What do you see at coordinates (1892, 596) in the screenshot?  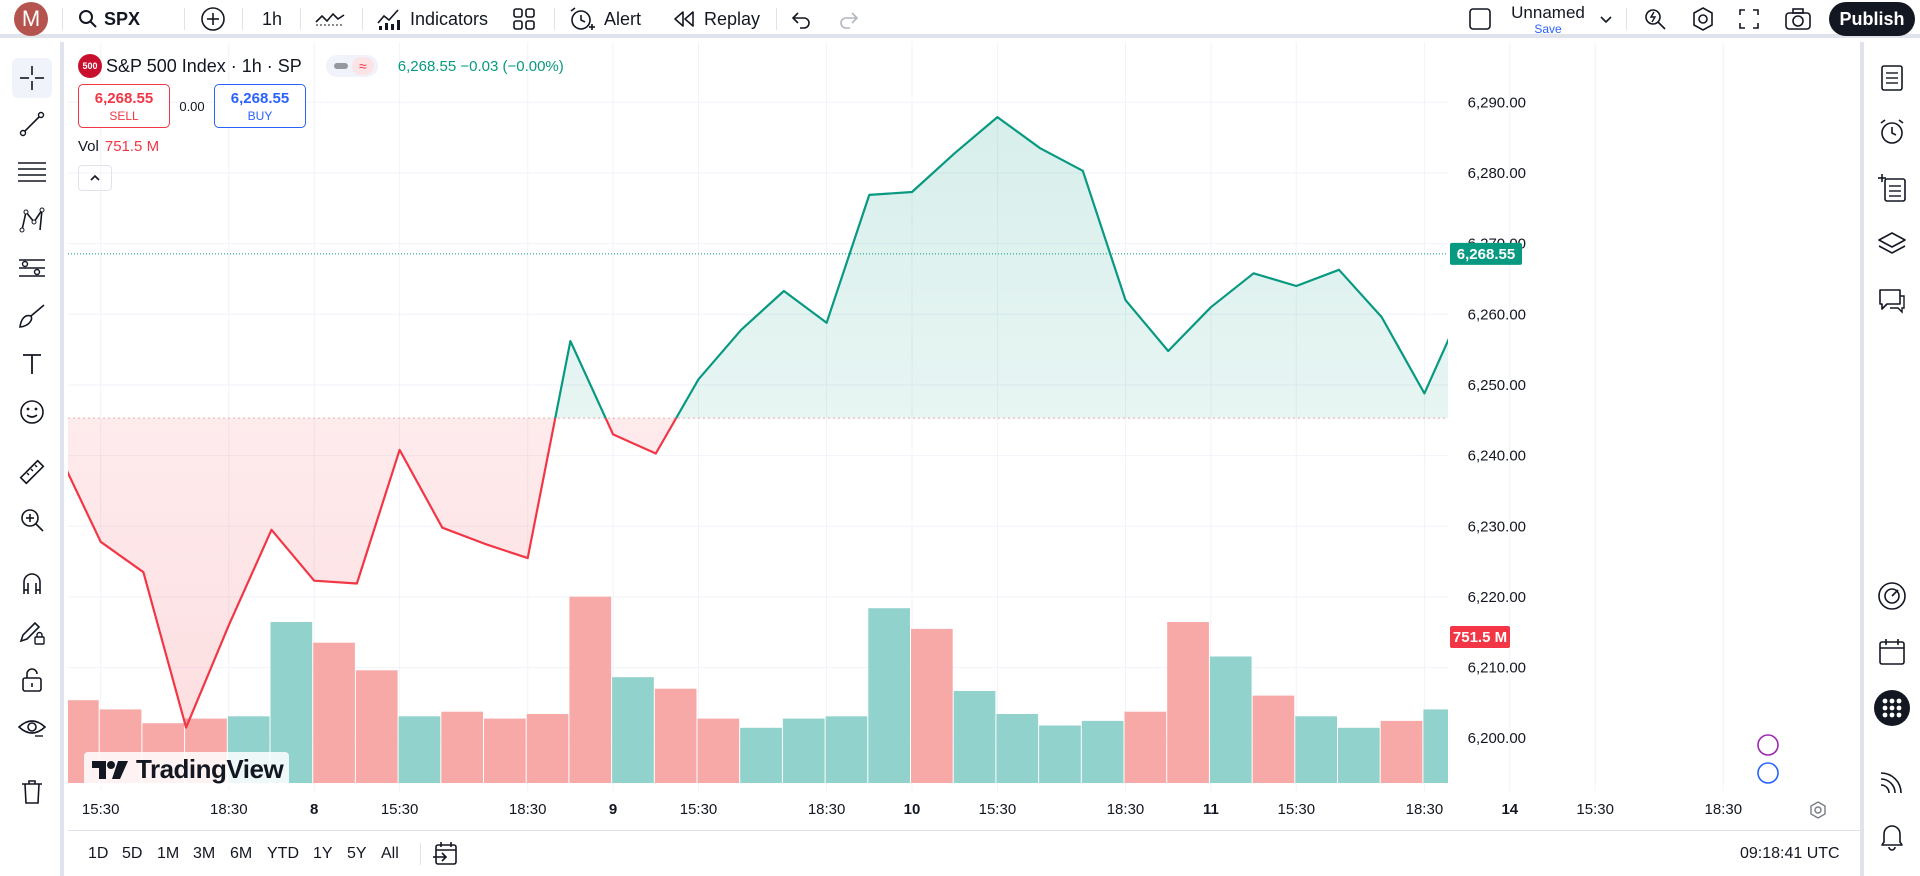 I see `technicals-button` at bounding box center [1892, 596].